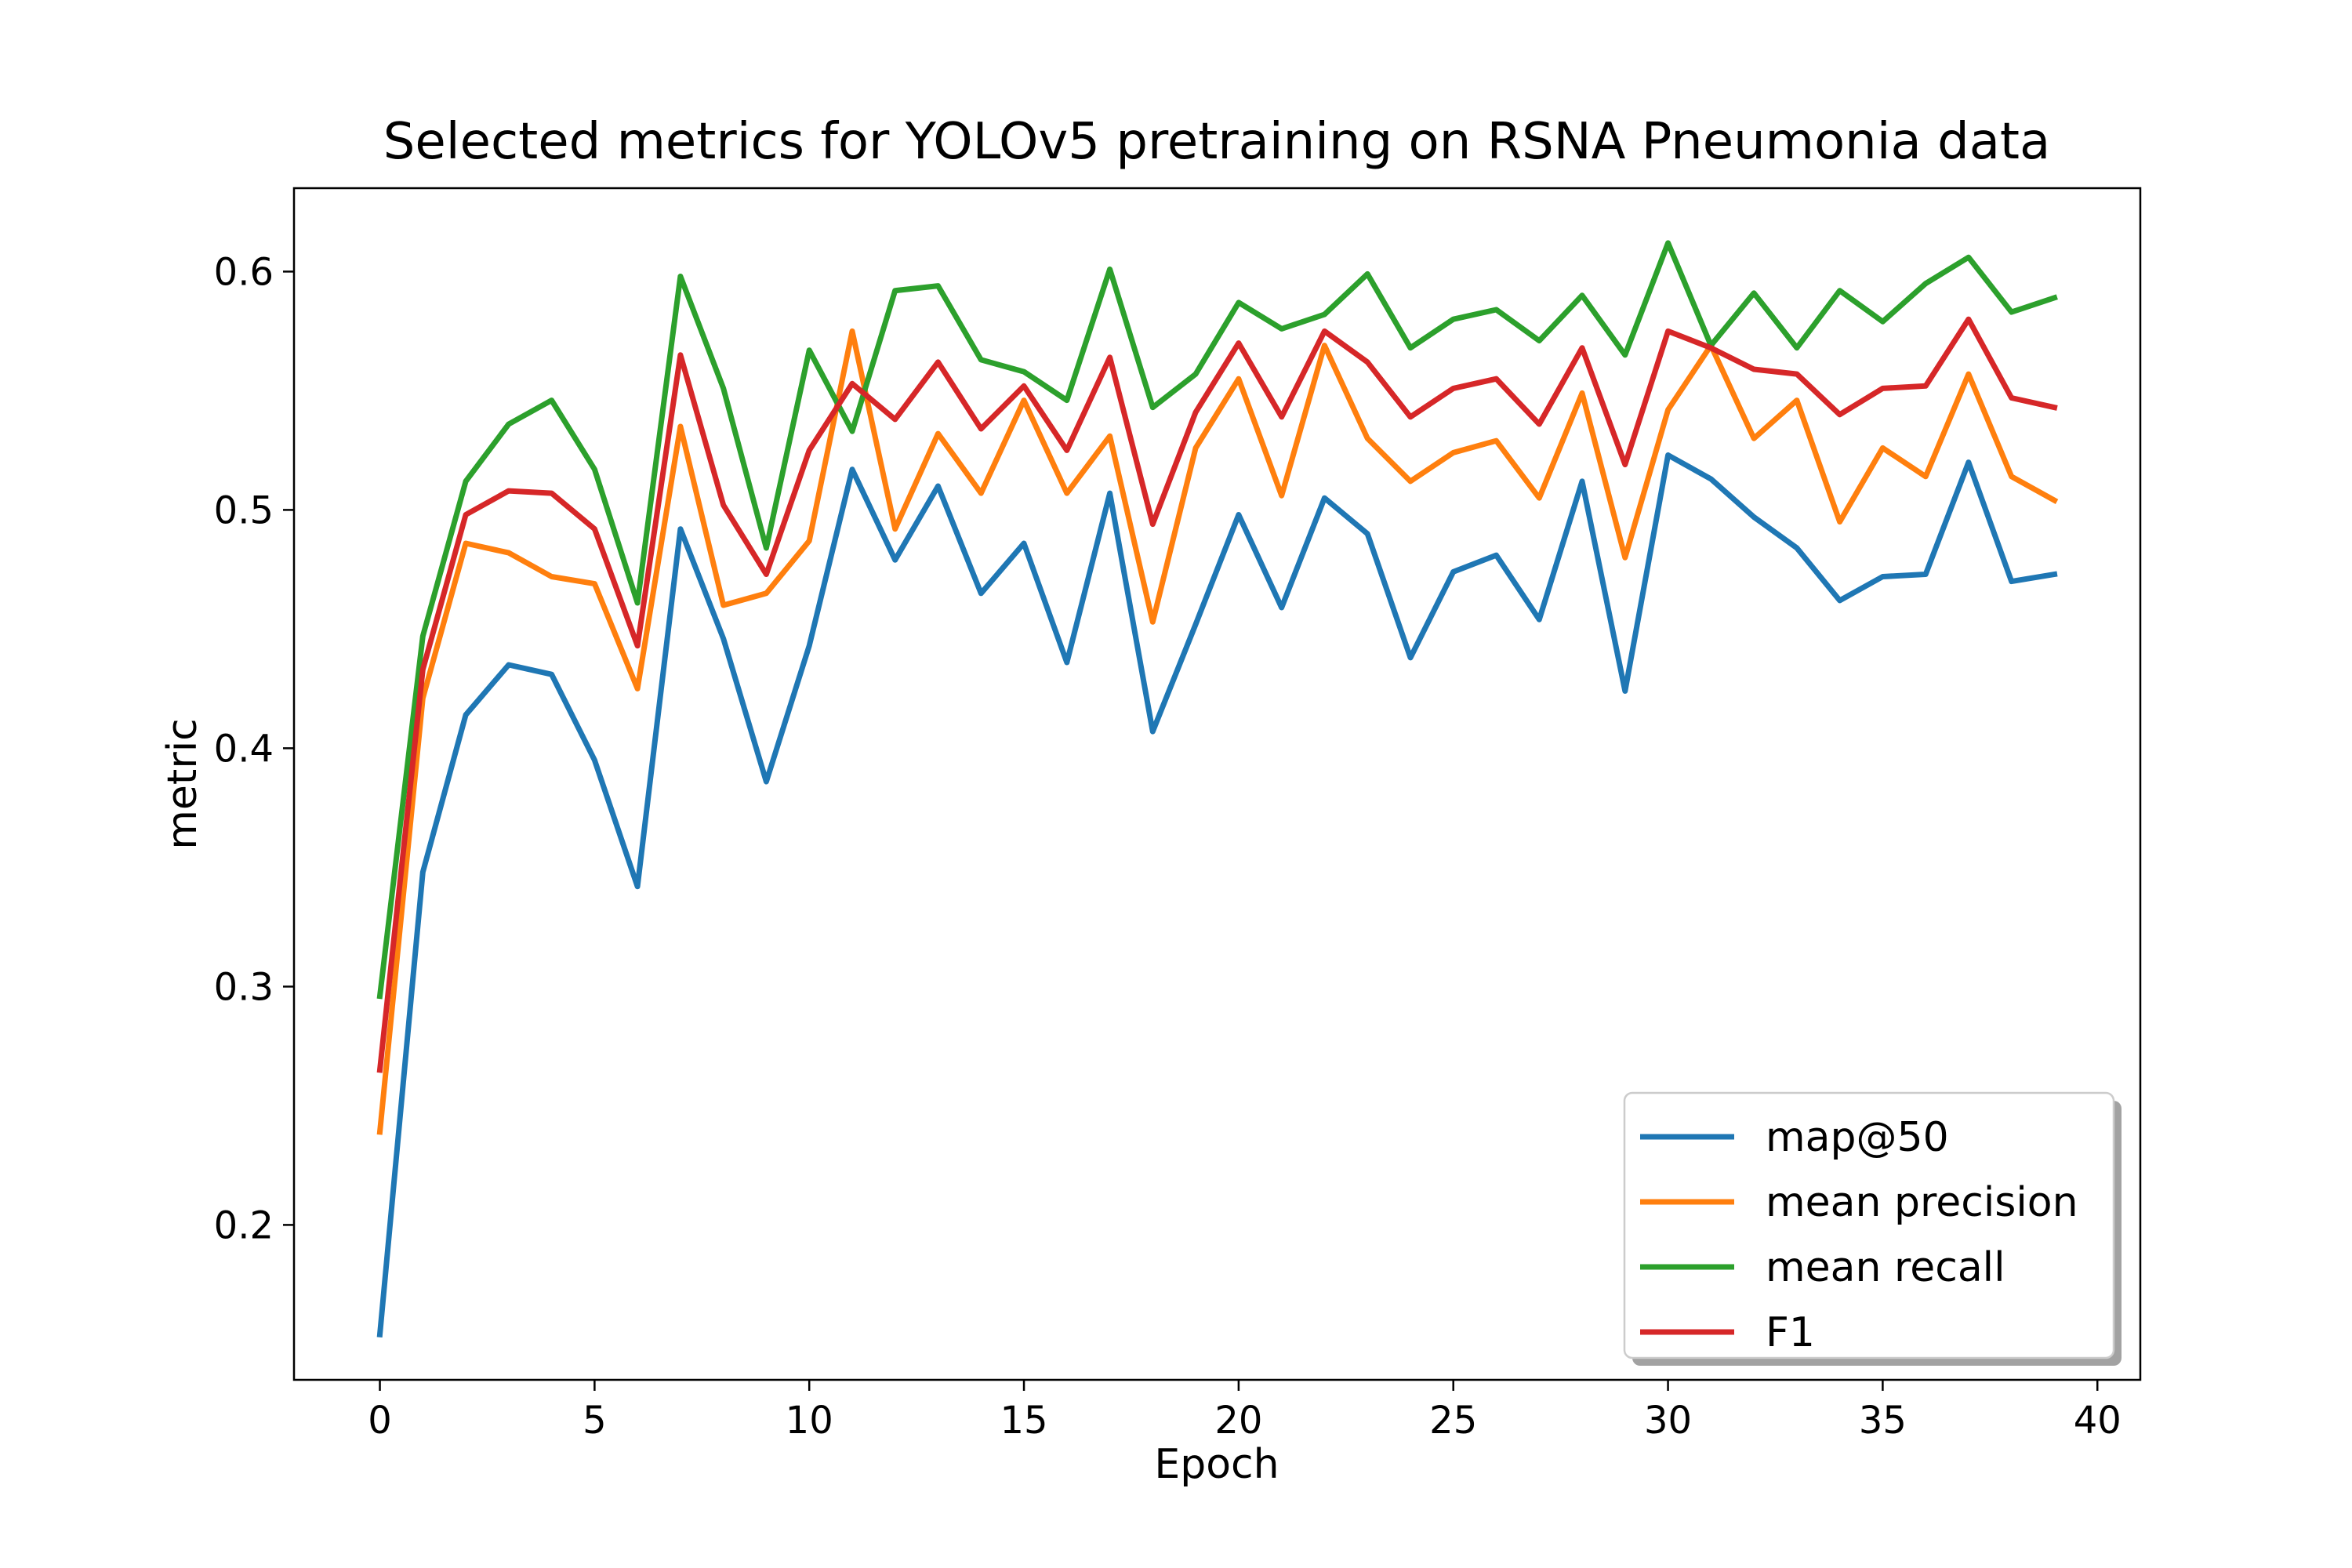  I want to click on x-tick-label: 25, so click(1453, 1421).